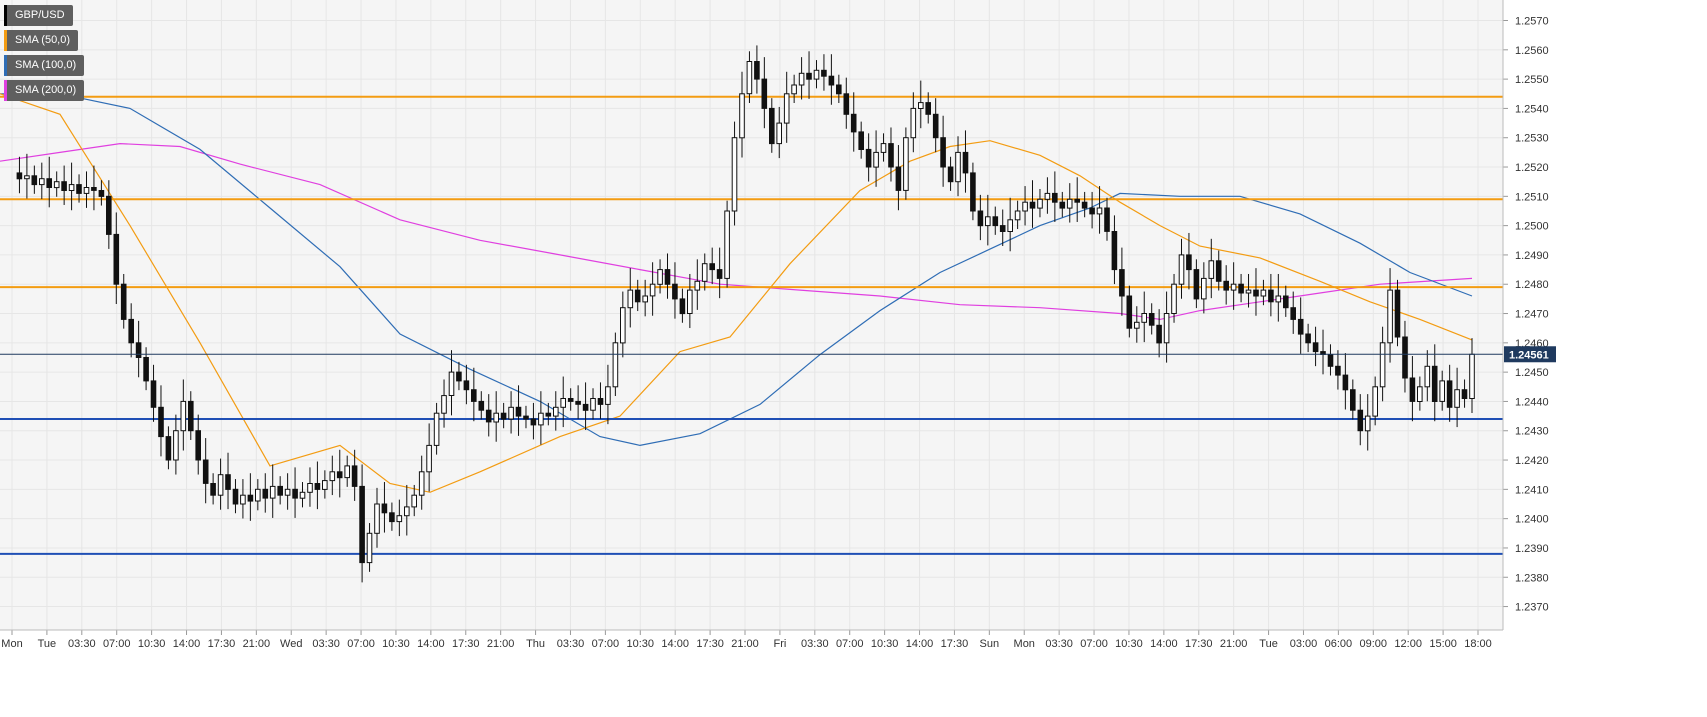 The height and width of the screenshot is (717, 1707). Describe the element at coordinates (1532, 520) in the screenshot. I see `y-tick-label: 1.2400` at that location.